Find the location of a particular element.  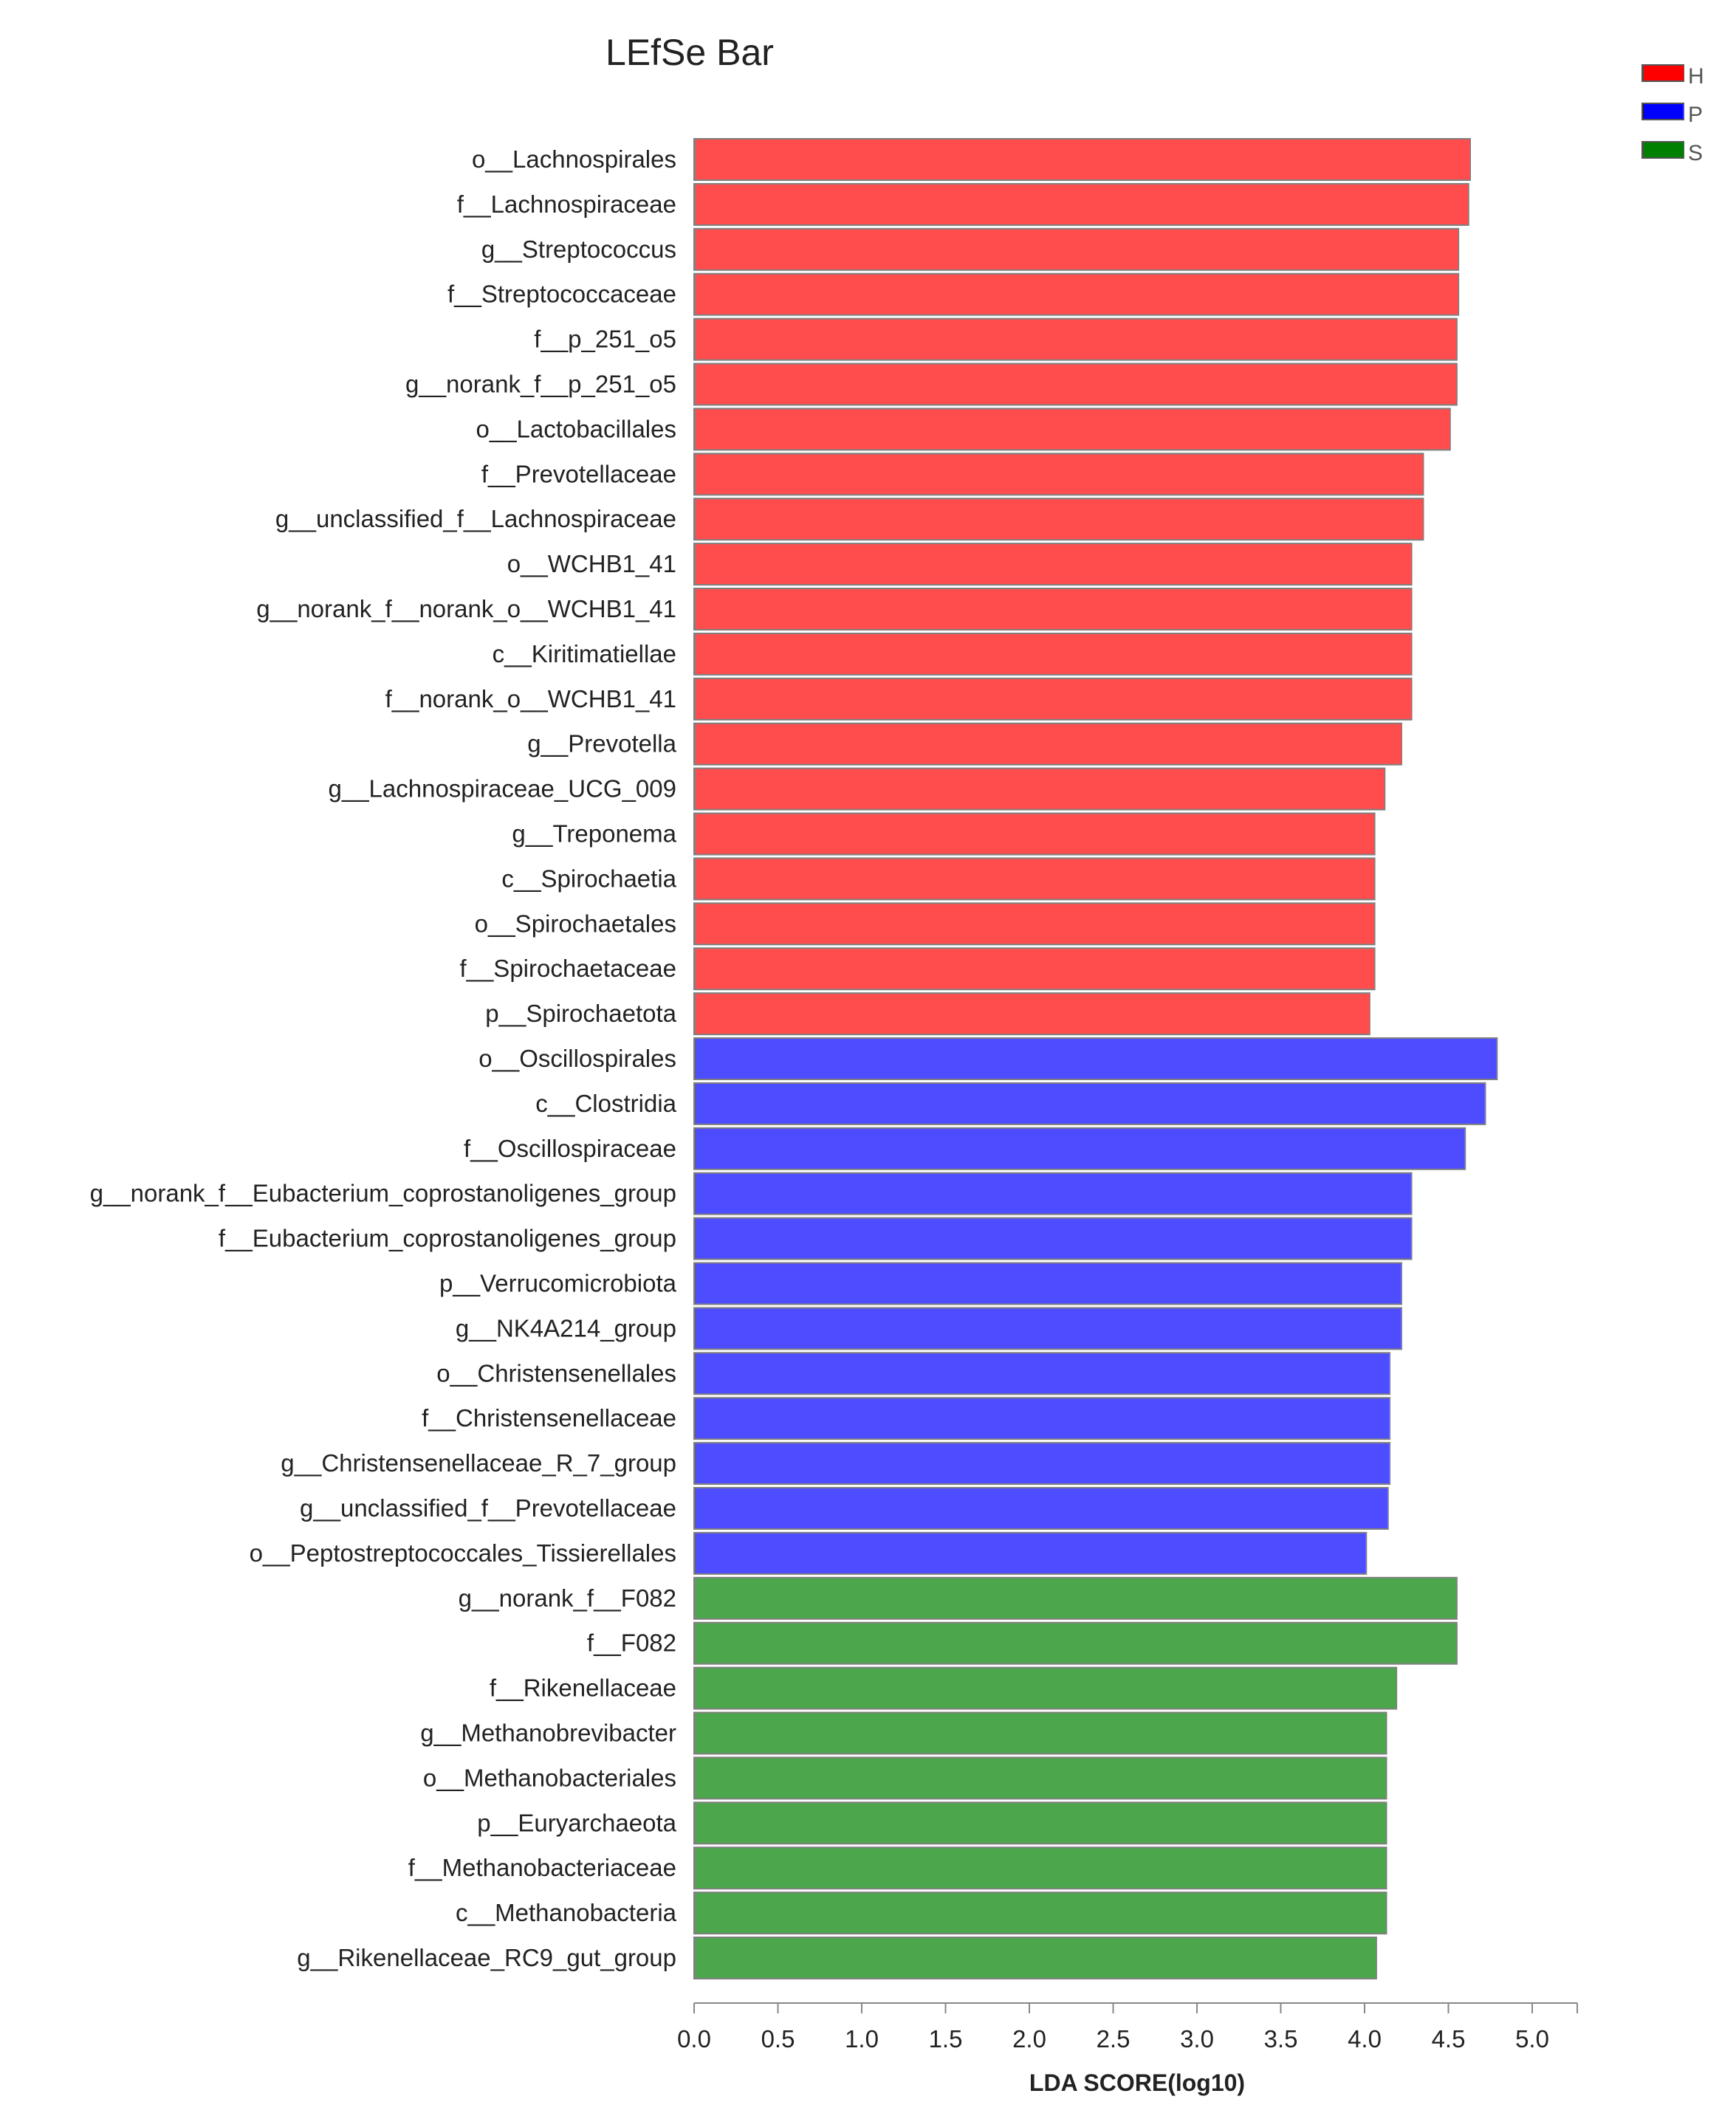

category-label: g__unclassified_f__Lachnospiraceae is located at coordinates (475, 518).